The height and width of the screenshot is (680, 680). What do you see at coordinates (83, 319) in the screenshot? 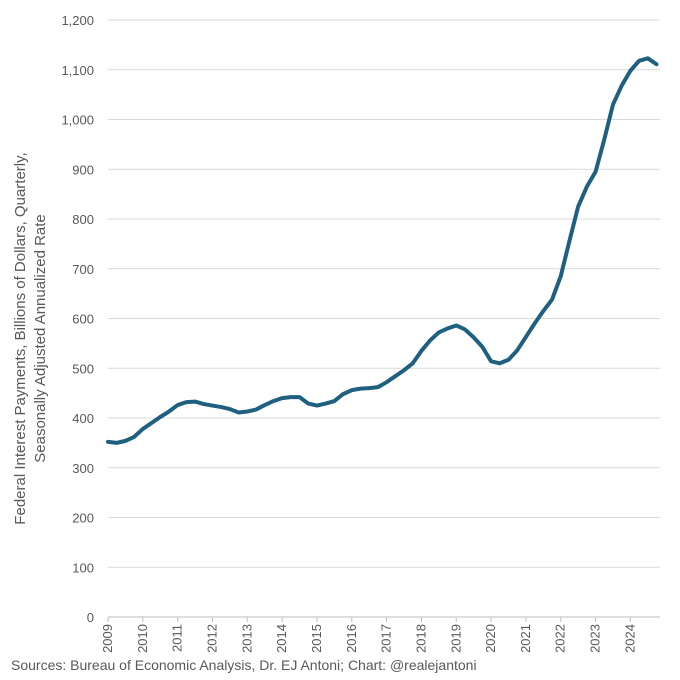
I see `y-tick-label: 600` at bounding box center [83, 319].